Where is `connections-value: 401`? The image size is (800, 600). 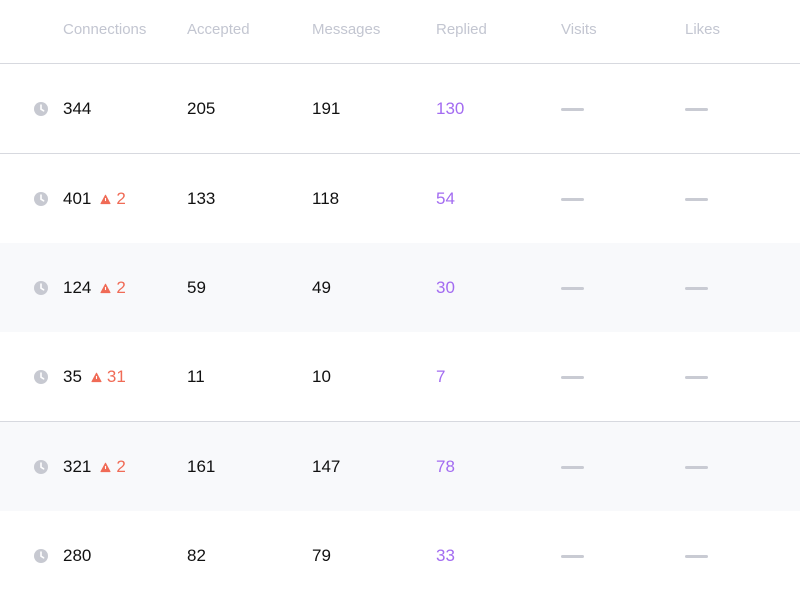
connections-value: 401 is located at coordinates (77, 198).